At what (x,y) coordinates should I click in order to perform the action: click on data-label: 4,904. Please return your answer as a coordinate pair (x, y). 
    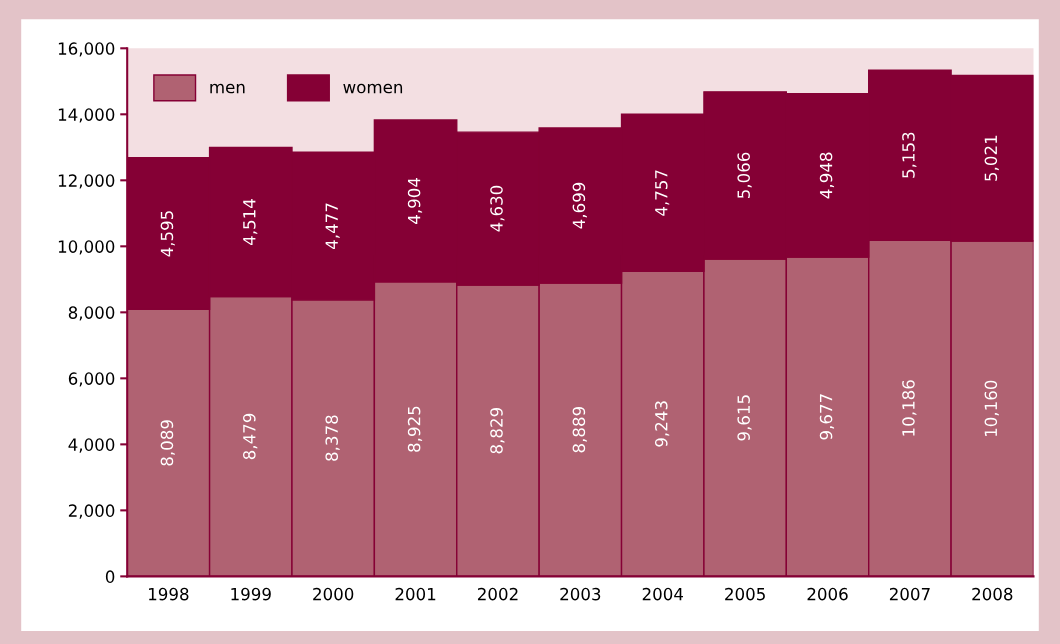
    Looking at the image, I should click on (415, 200).